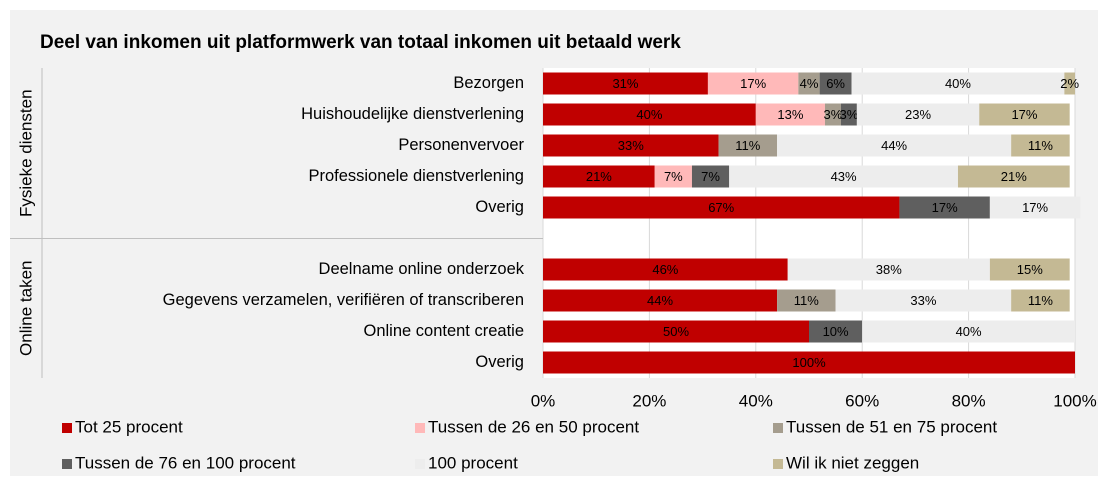 The height and width of the screenshot is (483, 1110). What do you see at coordinates (416, 176) in the screenshot?
I see `y-tick-label: Professionele dienstverlening` at bounding box center [416, 176].